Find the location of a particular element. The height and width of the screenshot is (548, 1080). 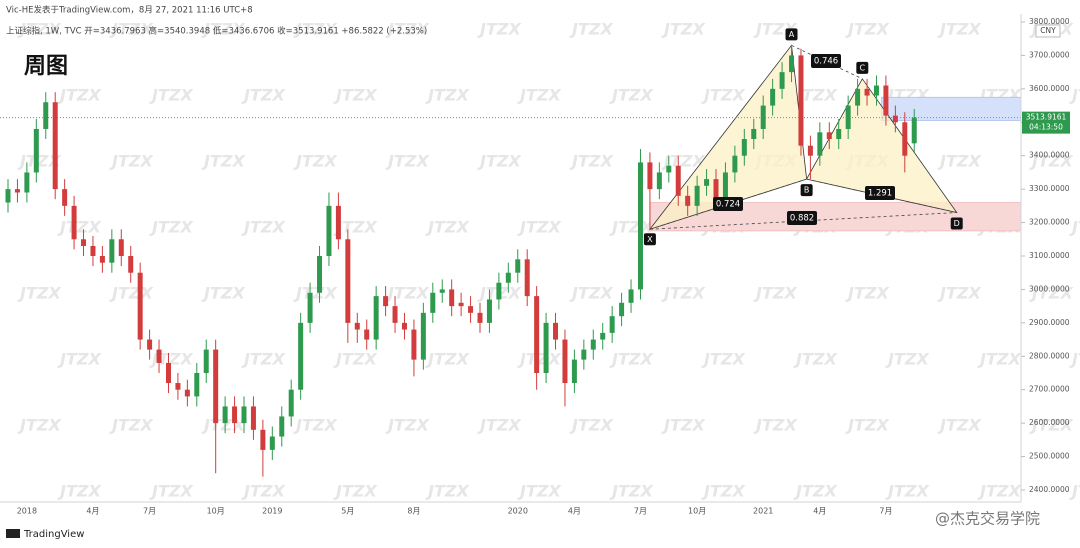

x-tick-label: 2018 is located at coordinates (27, 511).